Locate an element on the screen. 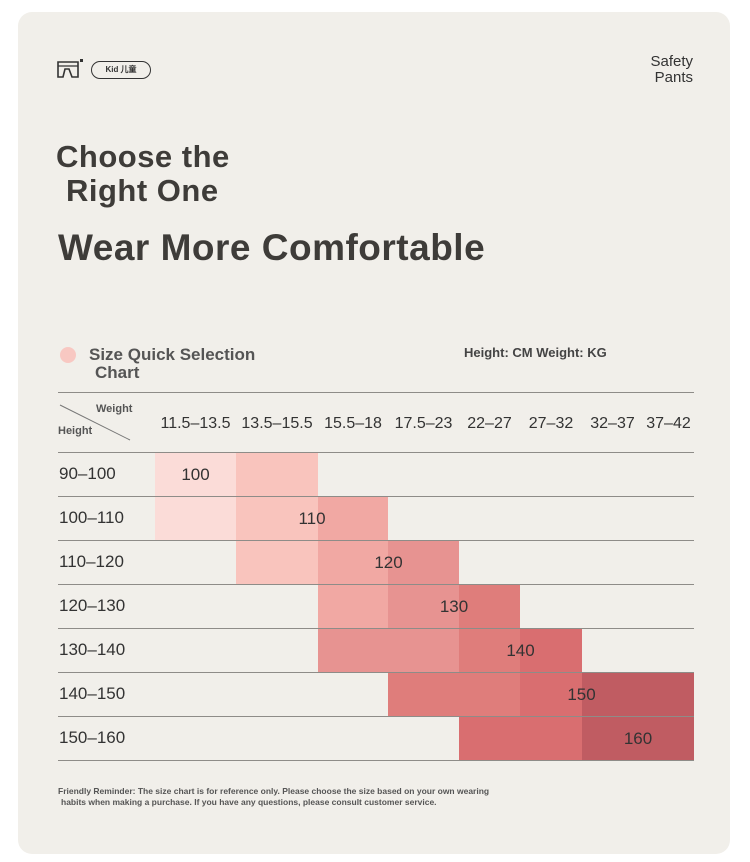 This screenshot has height=862, width=750. size-label: 120 is located at coordinates (388, 562).